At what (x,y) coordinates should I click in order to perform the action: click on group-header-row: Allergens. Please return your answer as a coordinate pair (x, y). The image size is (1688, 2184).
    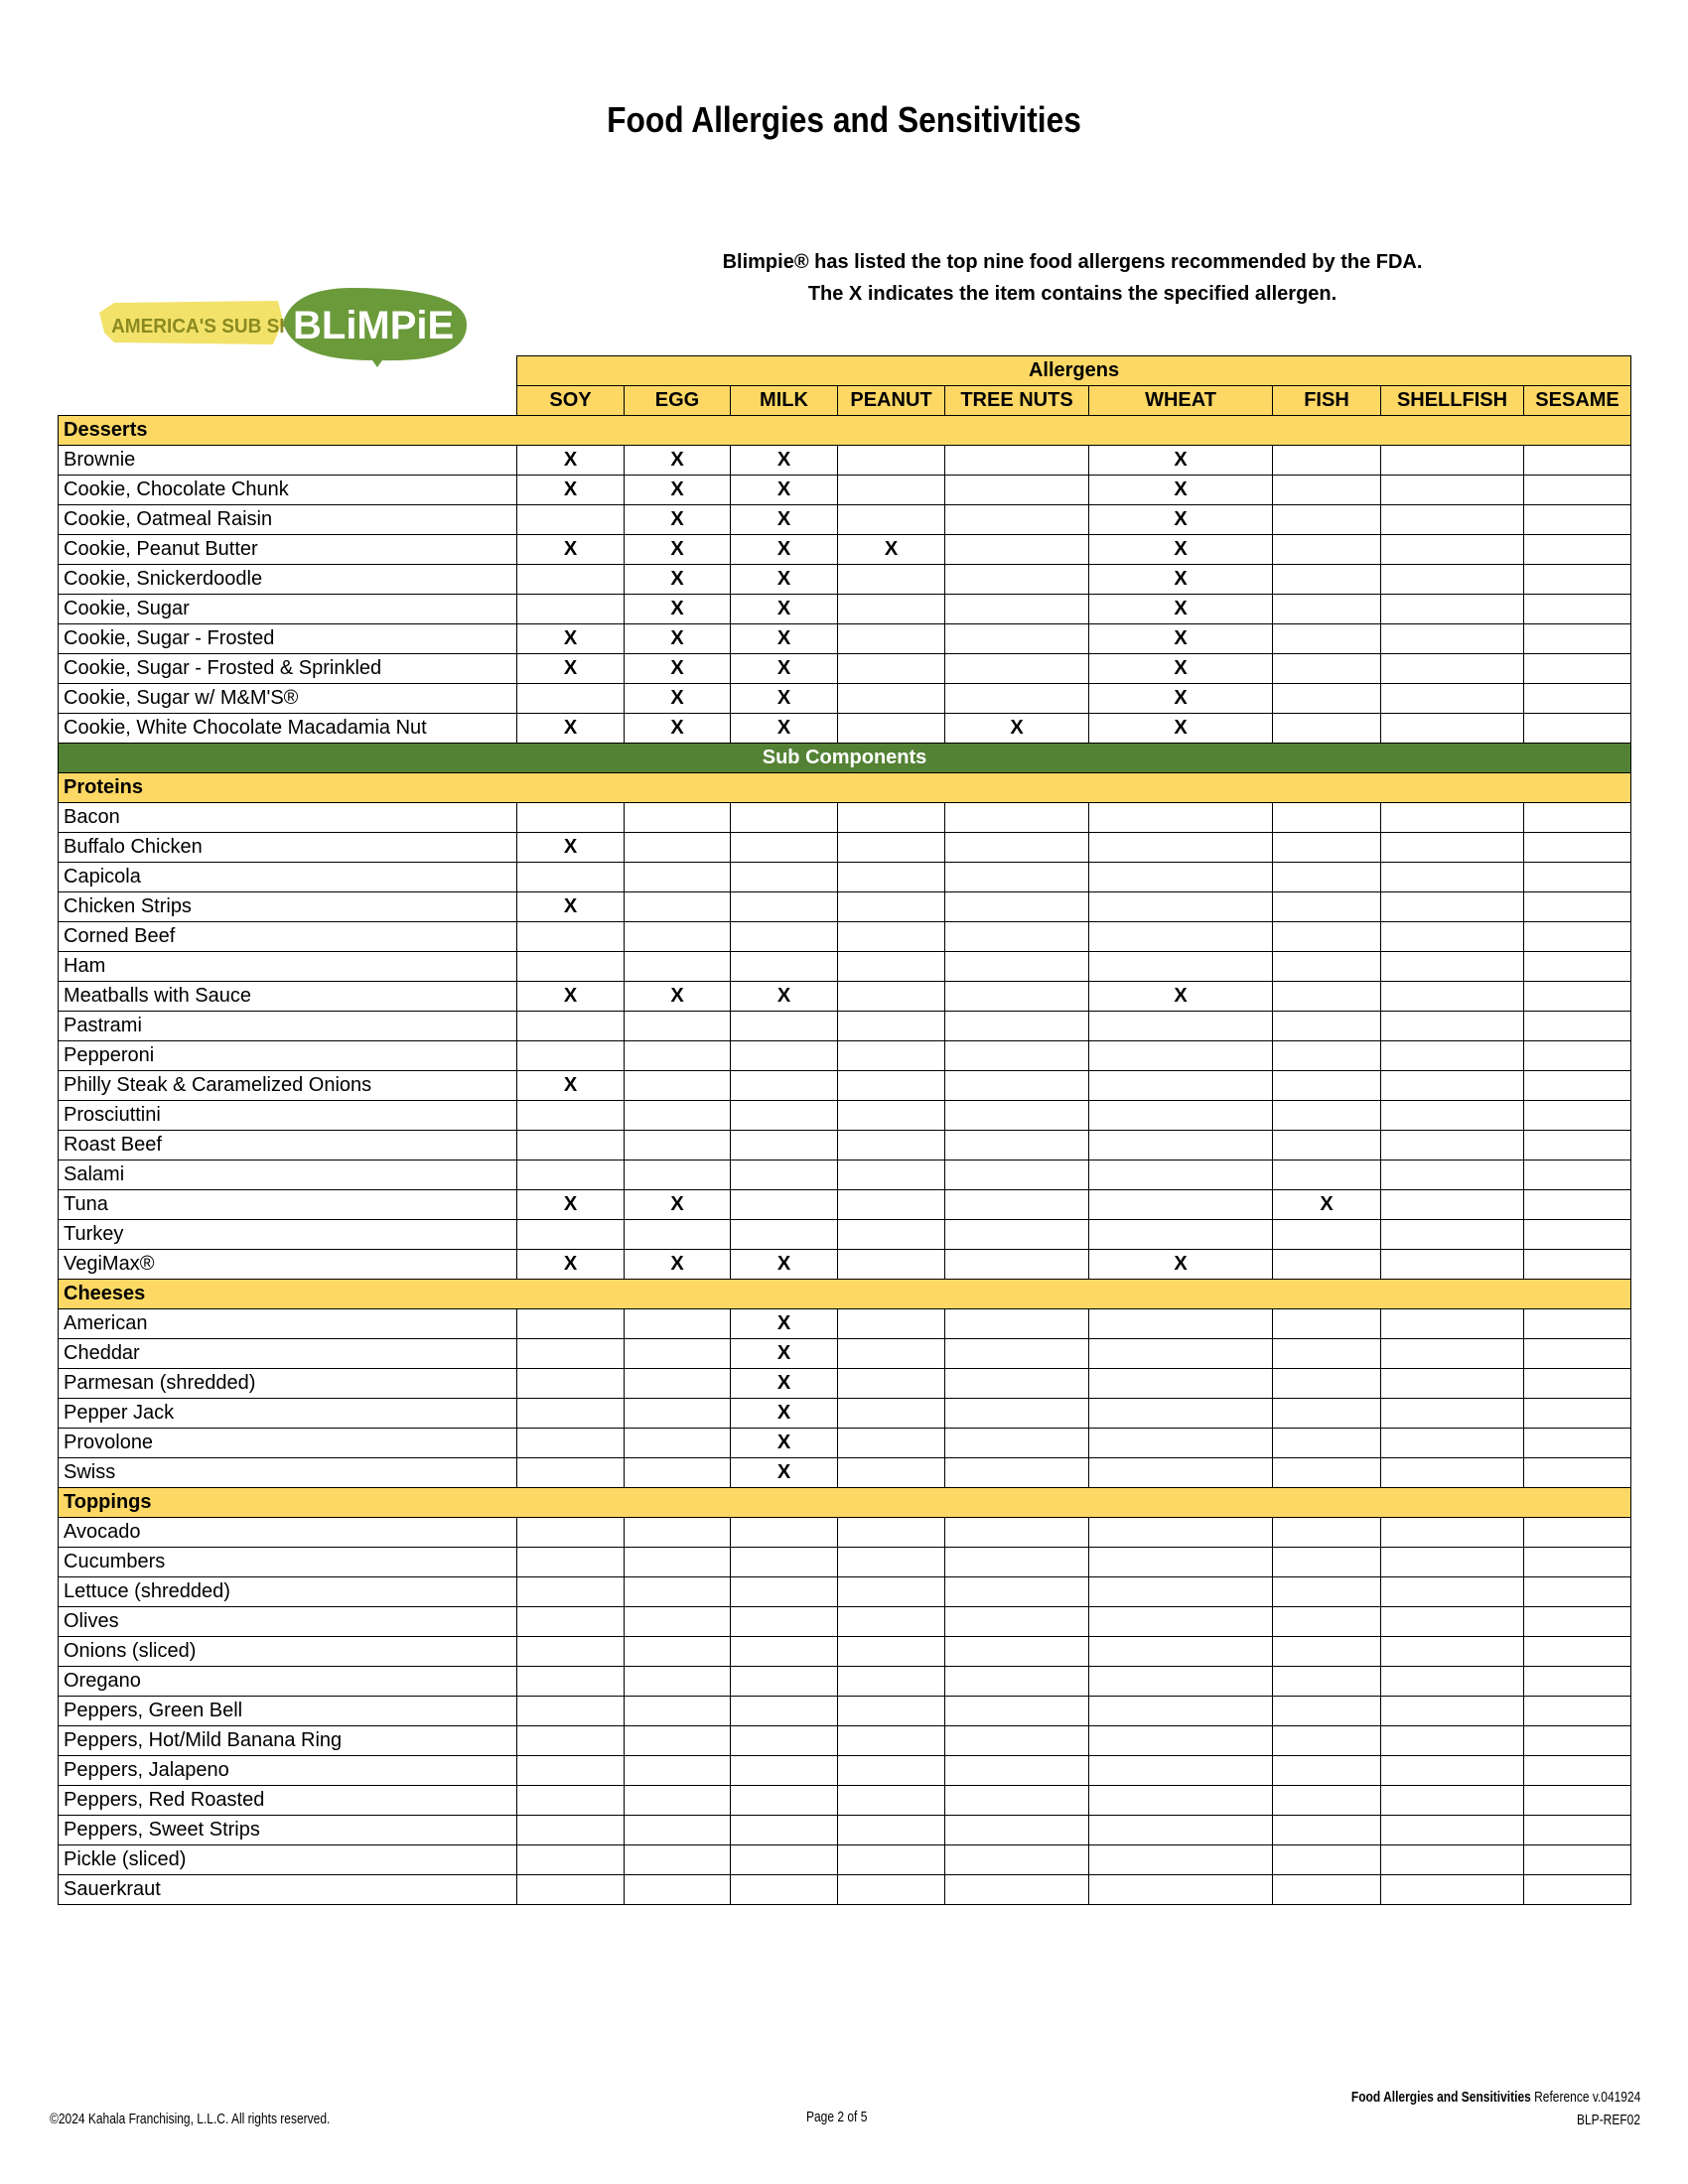
    Looking at the image, I should click on (845, 370).